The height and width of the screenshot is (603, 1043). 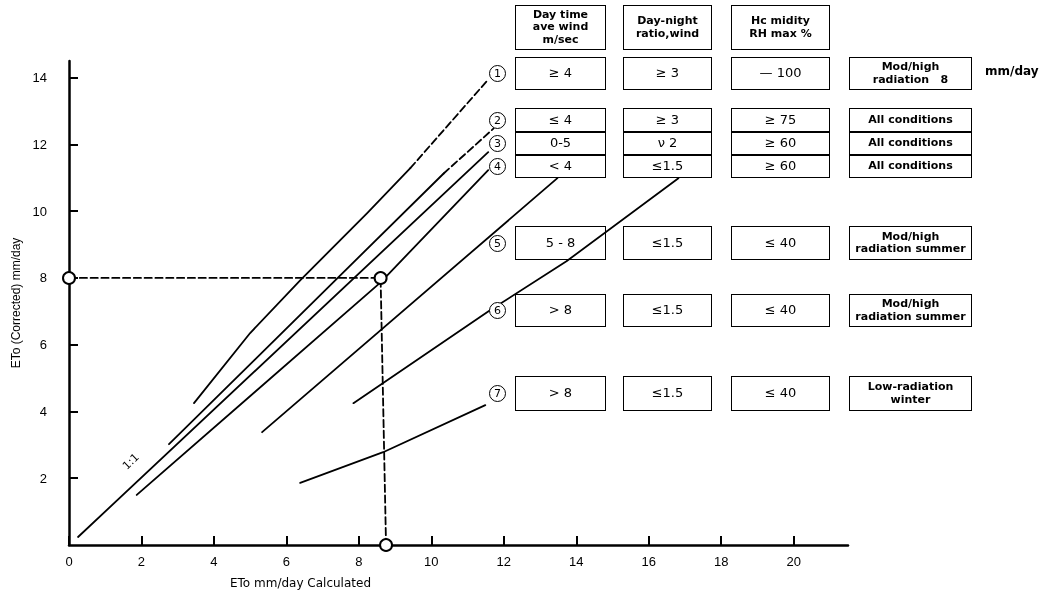 I want to click on series-label: 6, so click(x=497, y=310).